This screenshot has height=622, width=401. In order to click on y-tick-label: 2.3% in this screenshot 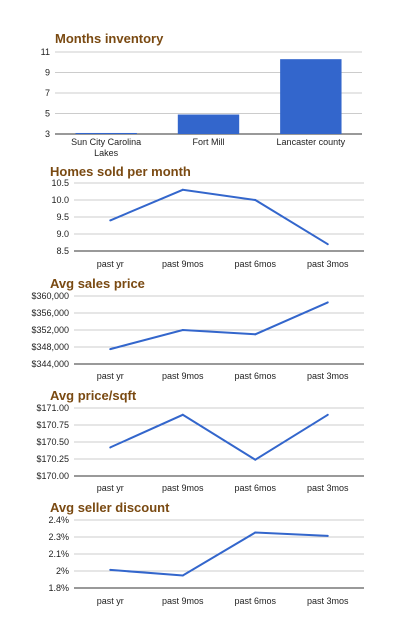, I will do `click(58, 537)`.